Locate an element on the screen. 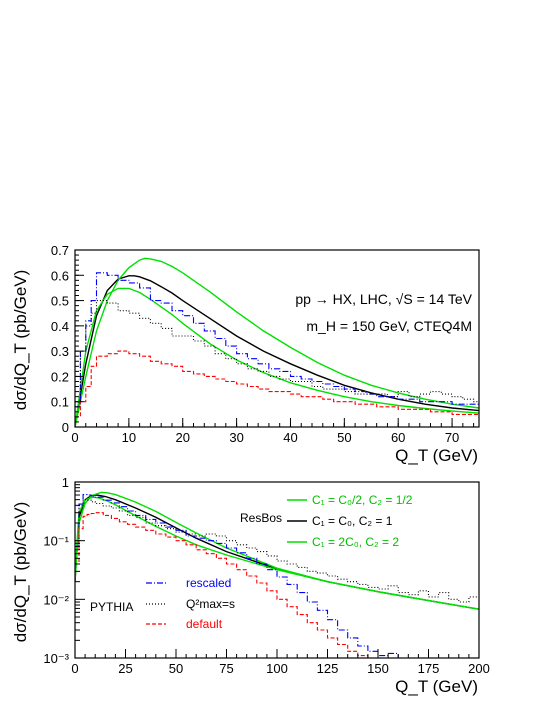 The height and width of the screenshot is (705, 545). pythia-legend-label-2: Q²max=s is located at coordinates (210, 604).